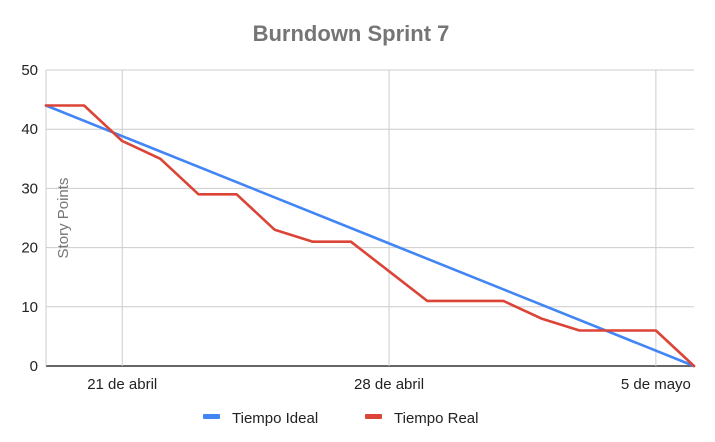  Describe the element at coordinates (29, 188) in the screenshot. I see `y-tick-label: 30` at that location.